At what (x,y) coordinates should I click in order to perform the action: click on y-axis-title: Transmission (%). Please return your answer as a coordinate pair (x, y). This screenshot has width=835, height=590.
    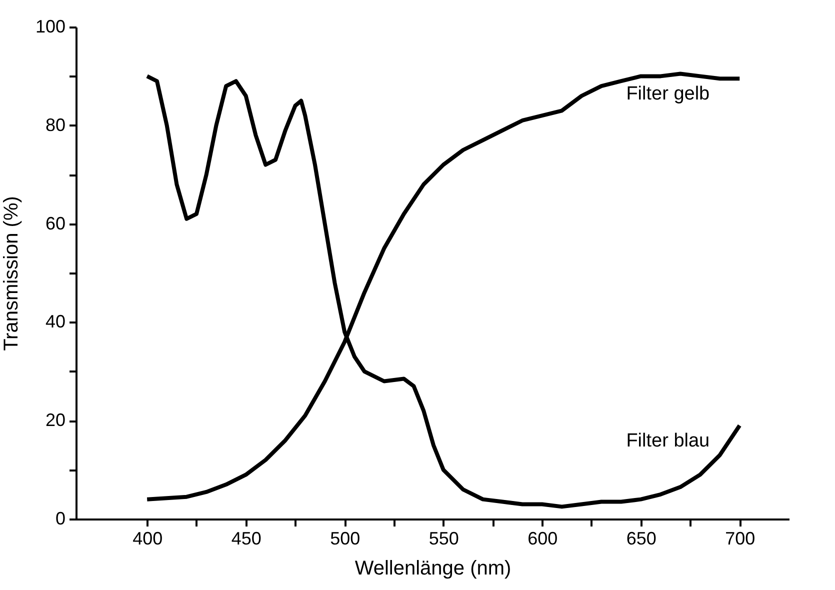
    Looking at the image, I should click on (11, 273).